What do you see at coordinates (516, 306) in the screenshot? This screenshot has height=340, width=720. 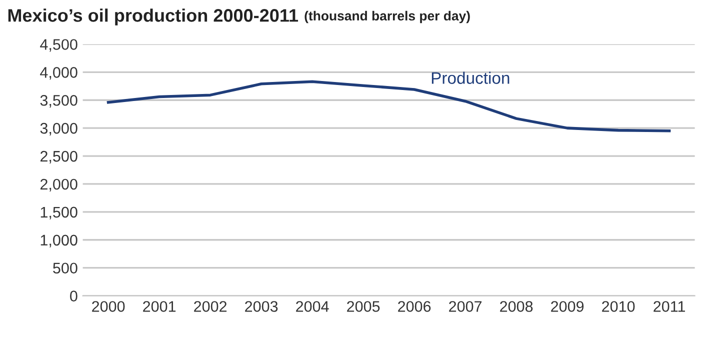 I see `x-tick-label: 2008` at bounding box center [516, 306].